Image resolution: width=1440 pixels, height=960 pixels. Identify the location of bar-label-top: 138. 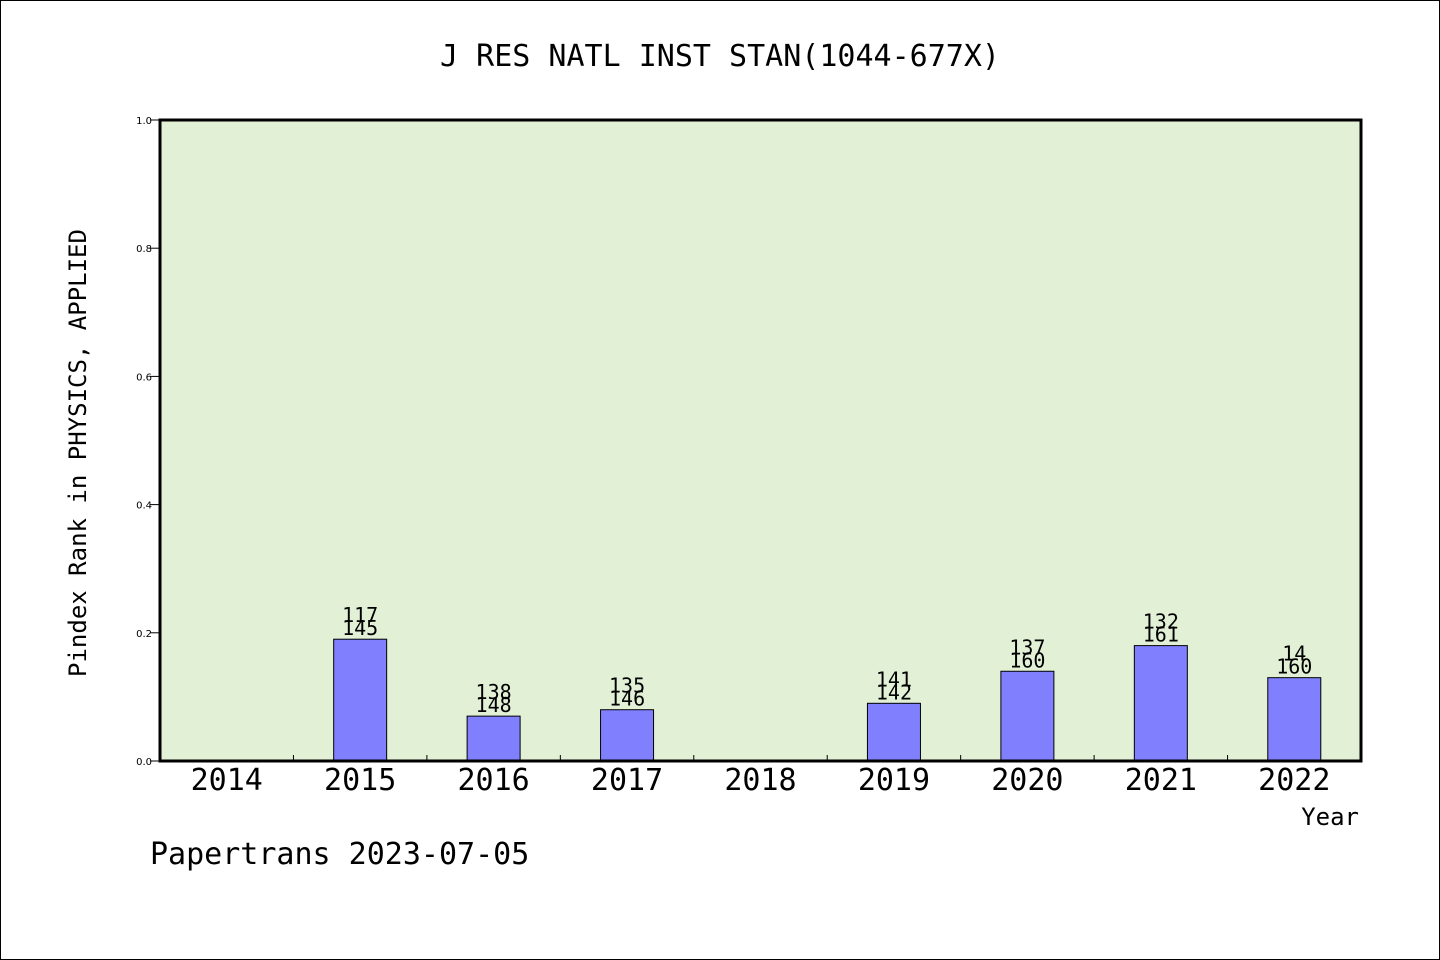
(494, 692).